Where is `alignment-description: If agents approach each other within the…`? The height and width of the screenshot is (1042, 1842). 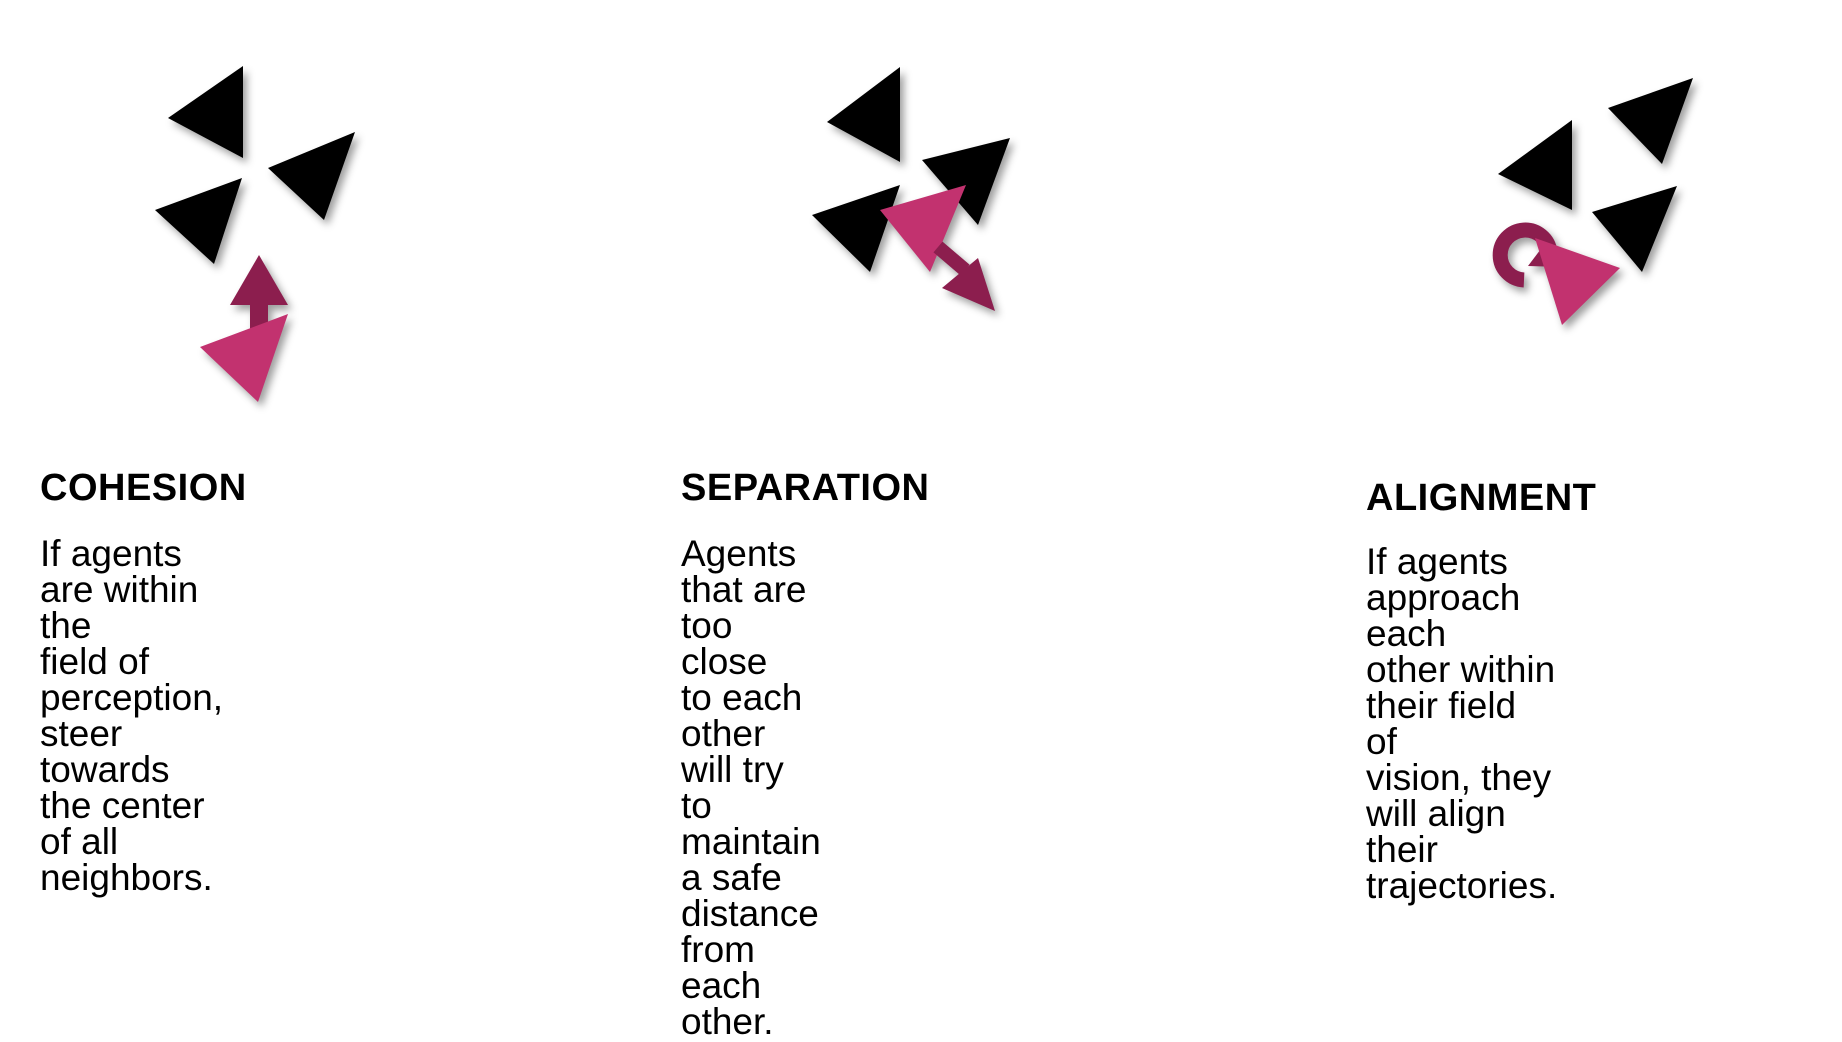
alignment-description: If agents approach each other within the… is located at coordinates (1462, 723).